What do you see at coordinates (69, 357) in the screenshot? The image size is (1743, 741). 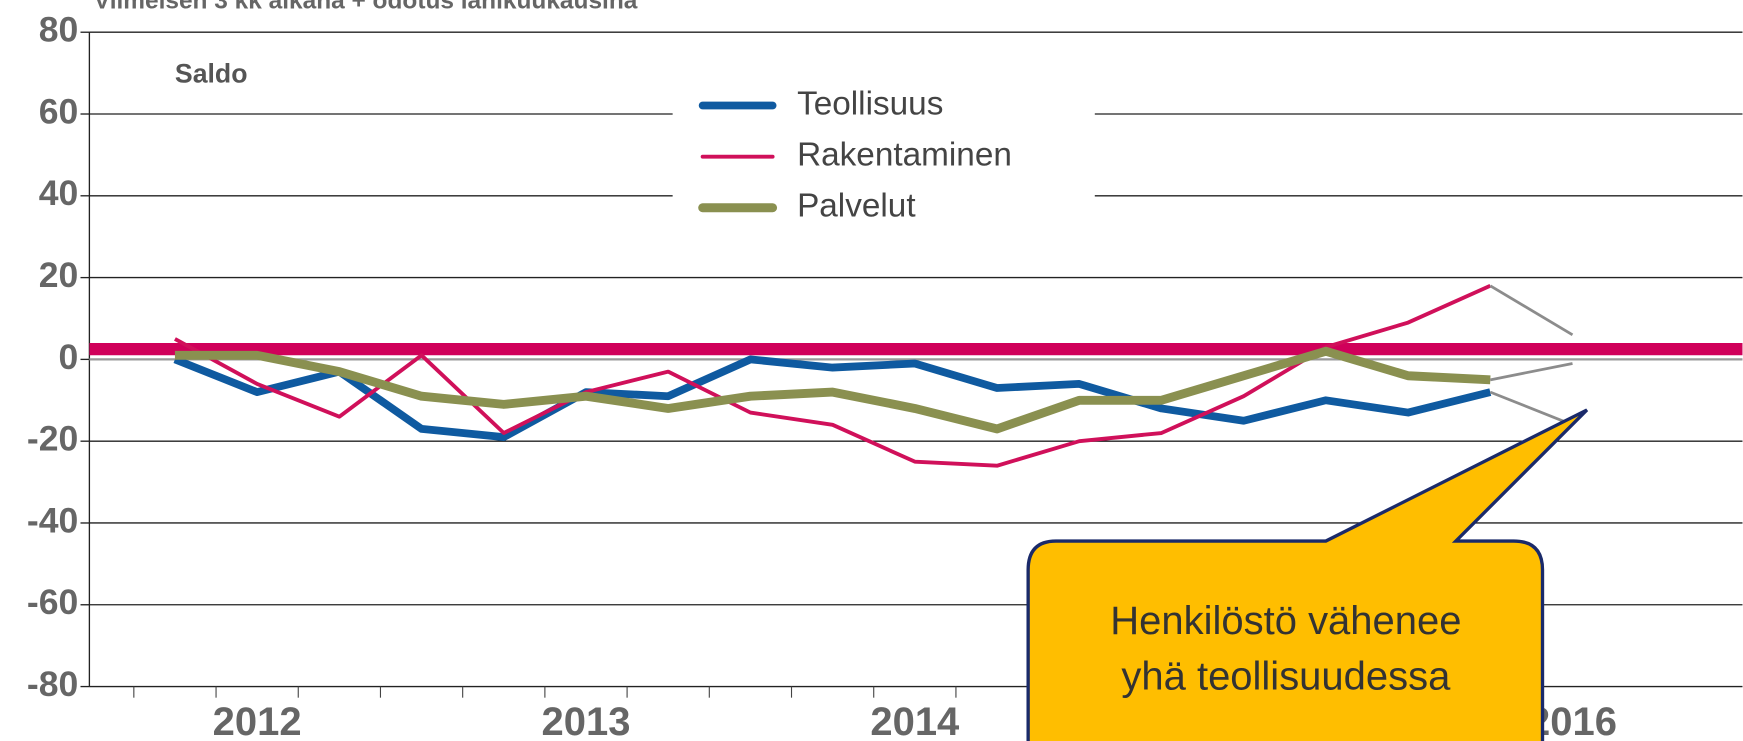 I see `y-tick-label: 0` at bounding box center [69, 357].